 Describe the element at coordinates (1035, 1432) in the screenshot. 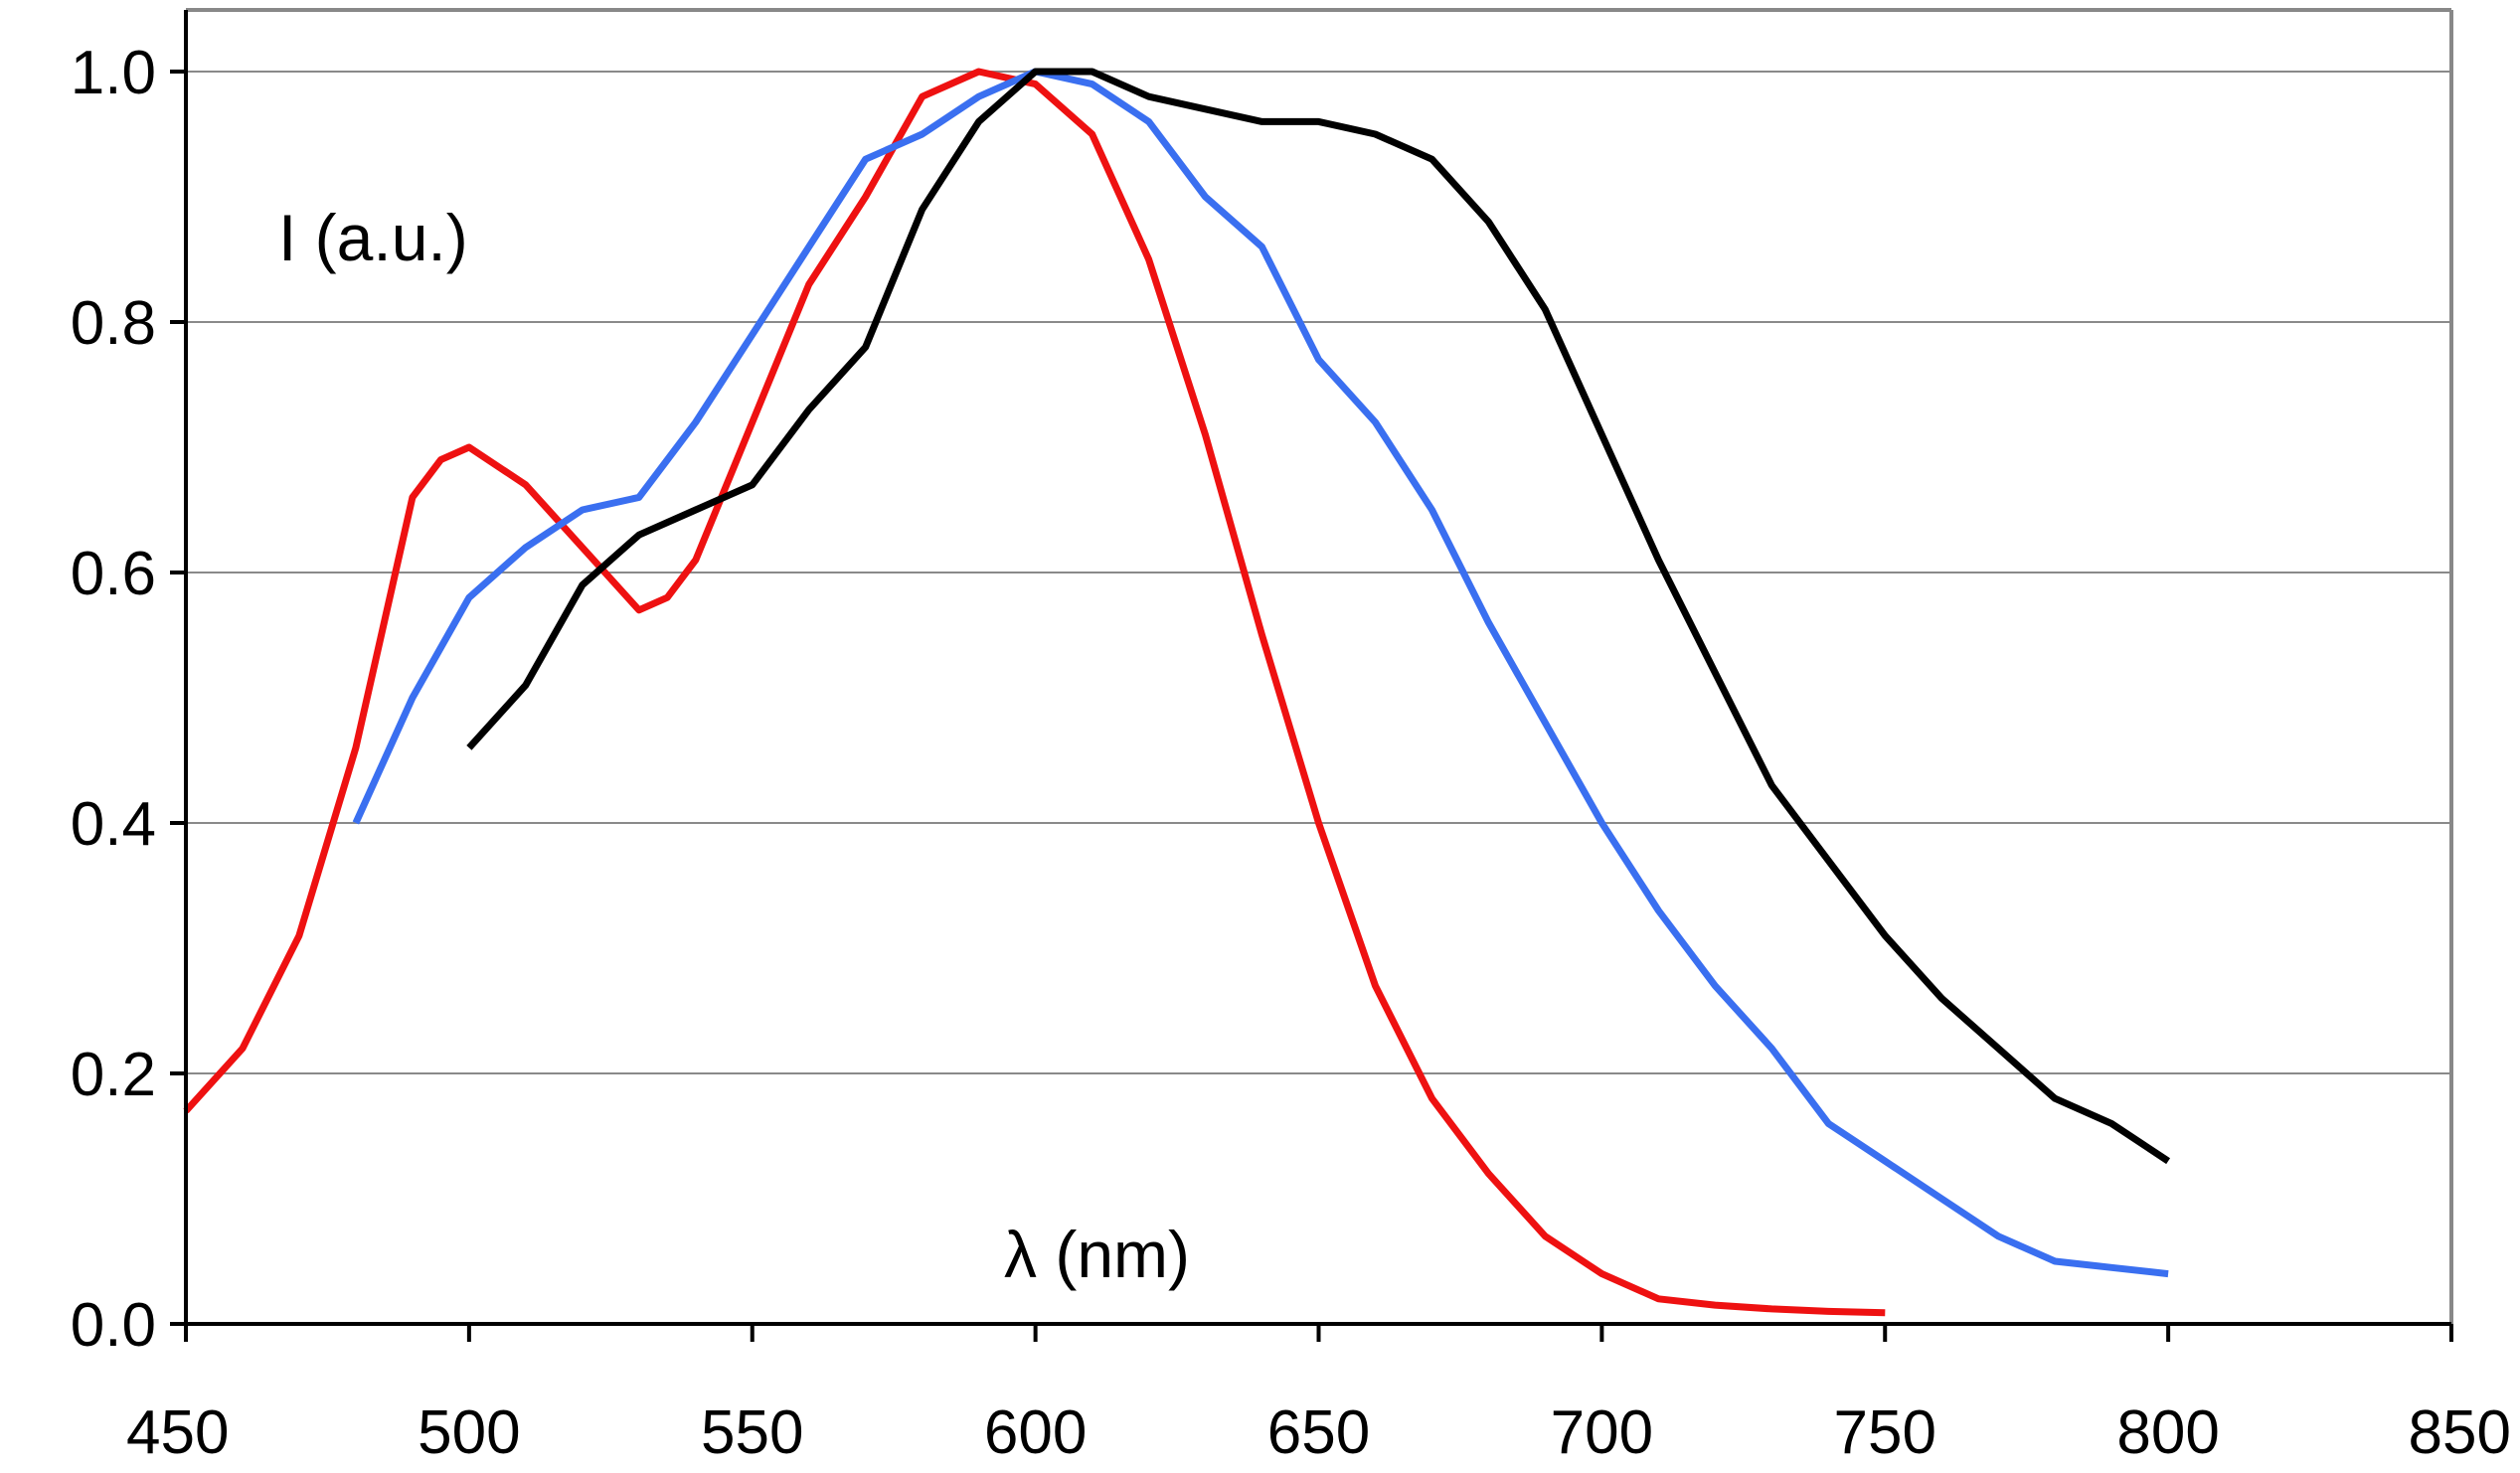

I see `x-tick-label: 600` at that location.